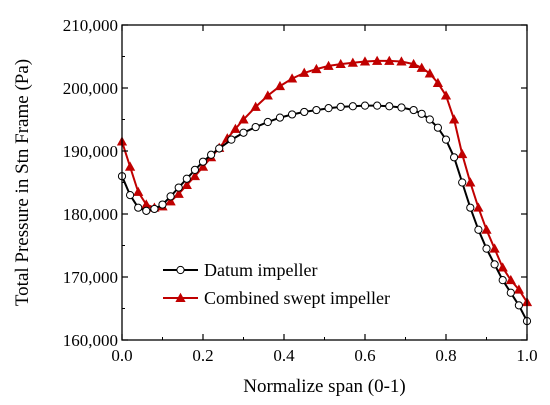 Image resolution: width=550 pixels, height=405 pixels. I want to click on x-tick-label: 0.8, so click(445, 355).